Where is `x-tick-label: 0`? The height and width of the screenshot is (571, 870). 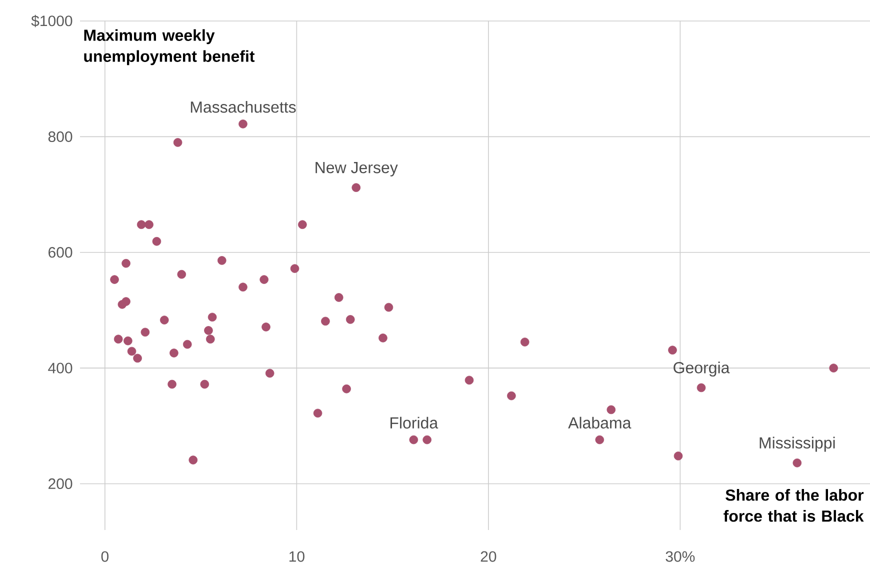
x-tick-label: 0 is located at coordinates (105, 556).